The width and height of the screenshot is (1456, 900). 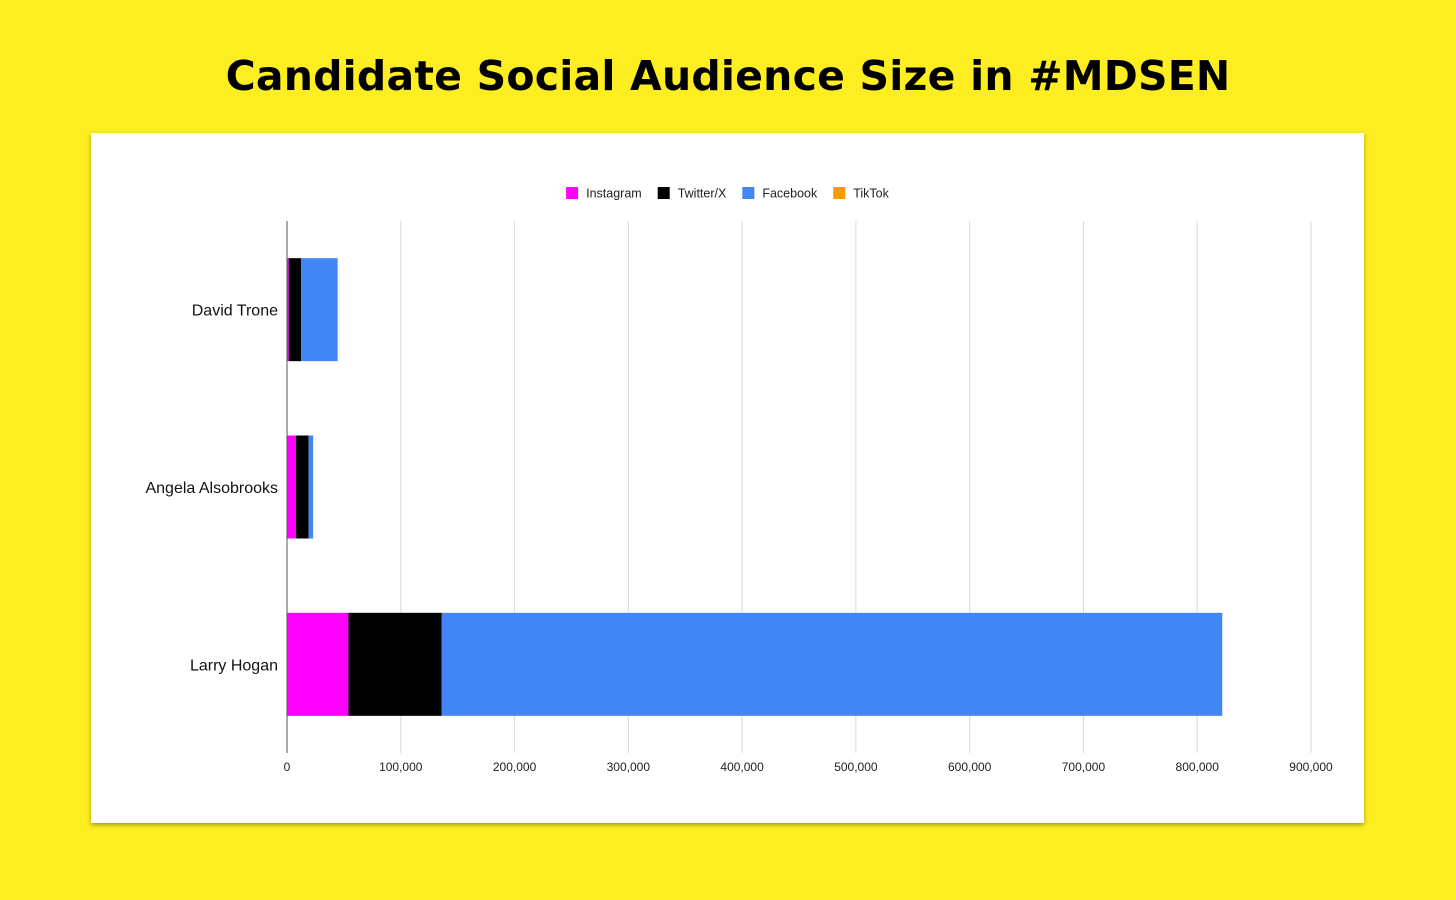 I want to click on legend-item: Instagram, so click(x=604, y=194).